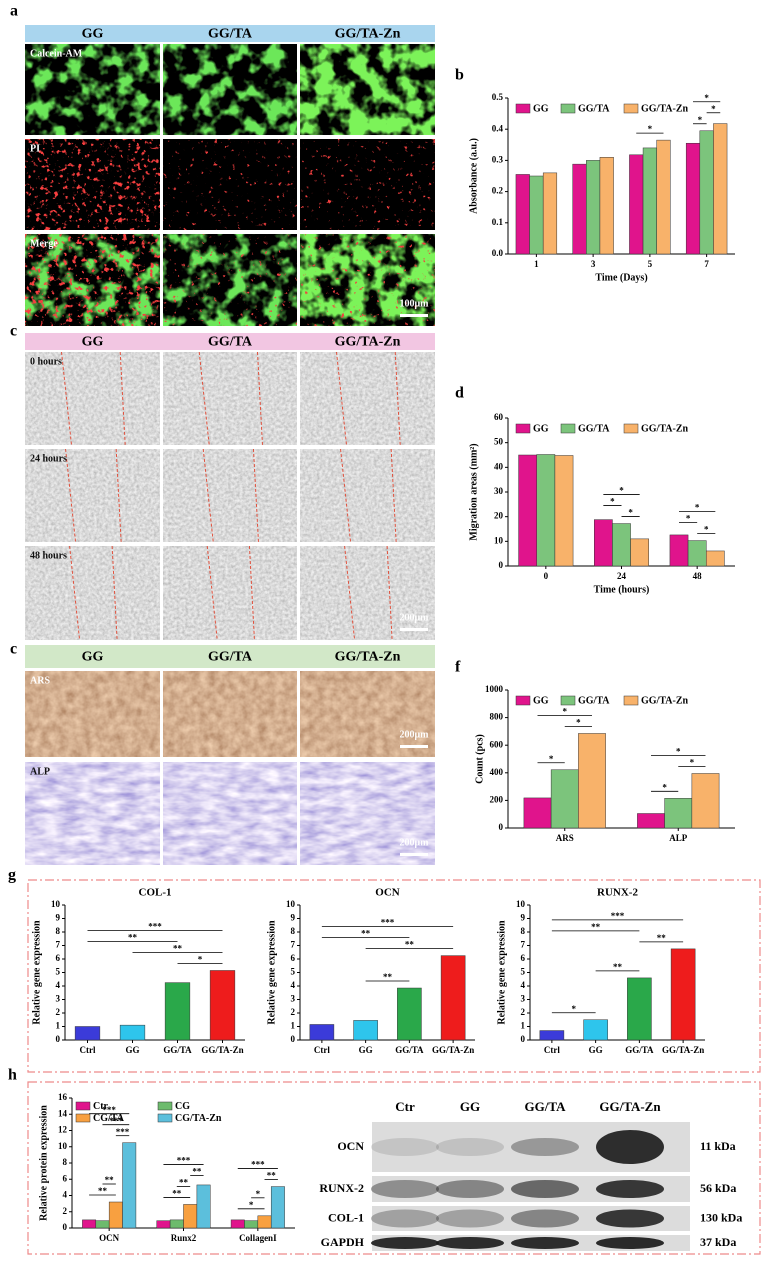 This screenshot has width=784, height=1264. What do you see at coordinates (497, 717) in the screenshot?
I see `y-tick-label: 800` at bounding box center [497, 717].